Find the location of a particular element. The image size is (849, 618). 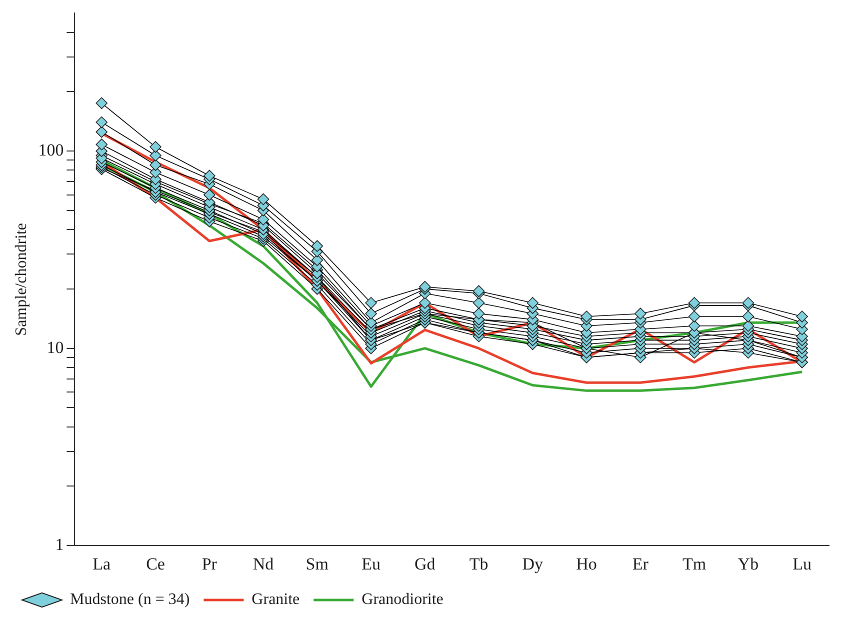

x-tick-label: Tm is located at coordinates (694, 564).